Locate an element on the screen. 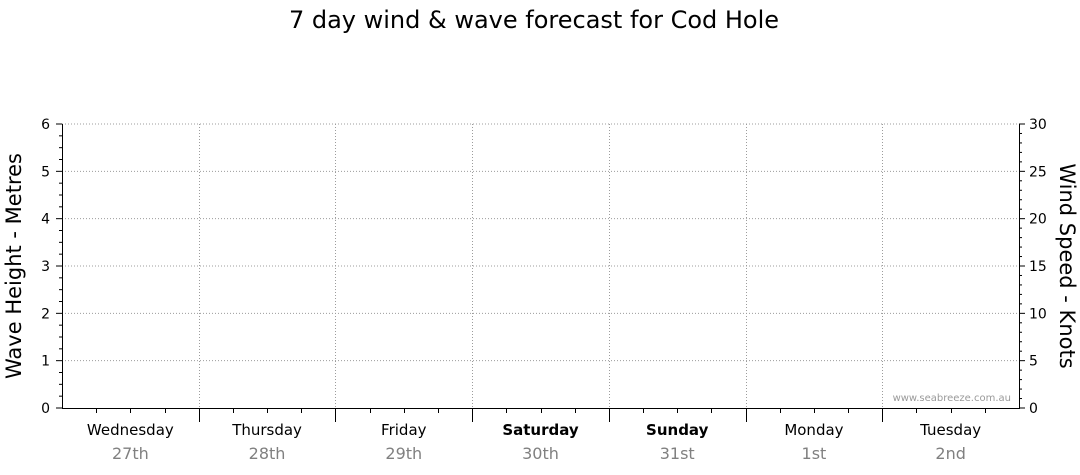 The height and width of the screenshot is (475, 1080). right-tick-label: 5 is located at coordinates (1033, 362).